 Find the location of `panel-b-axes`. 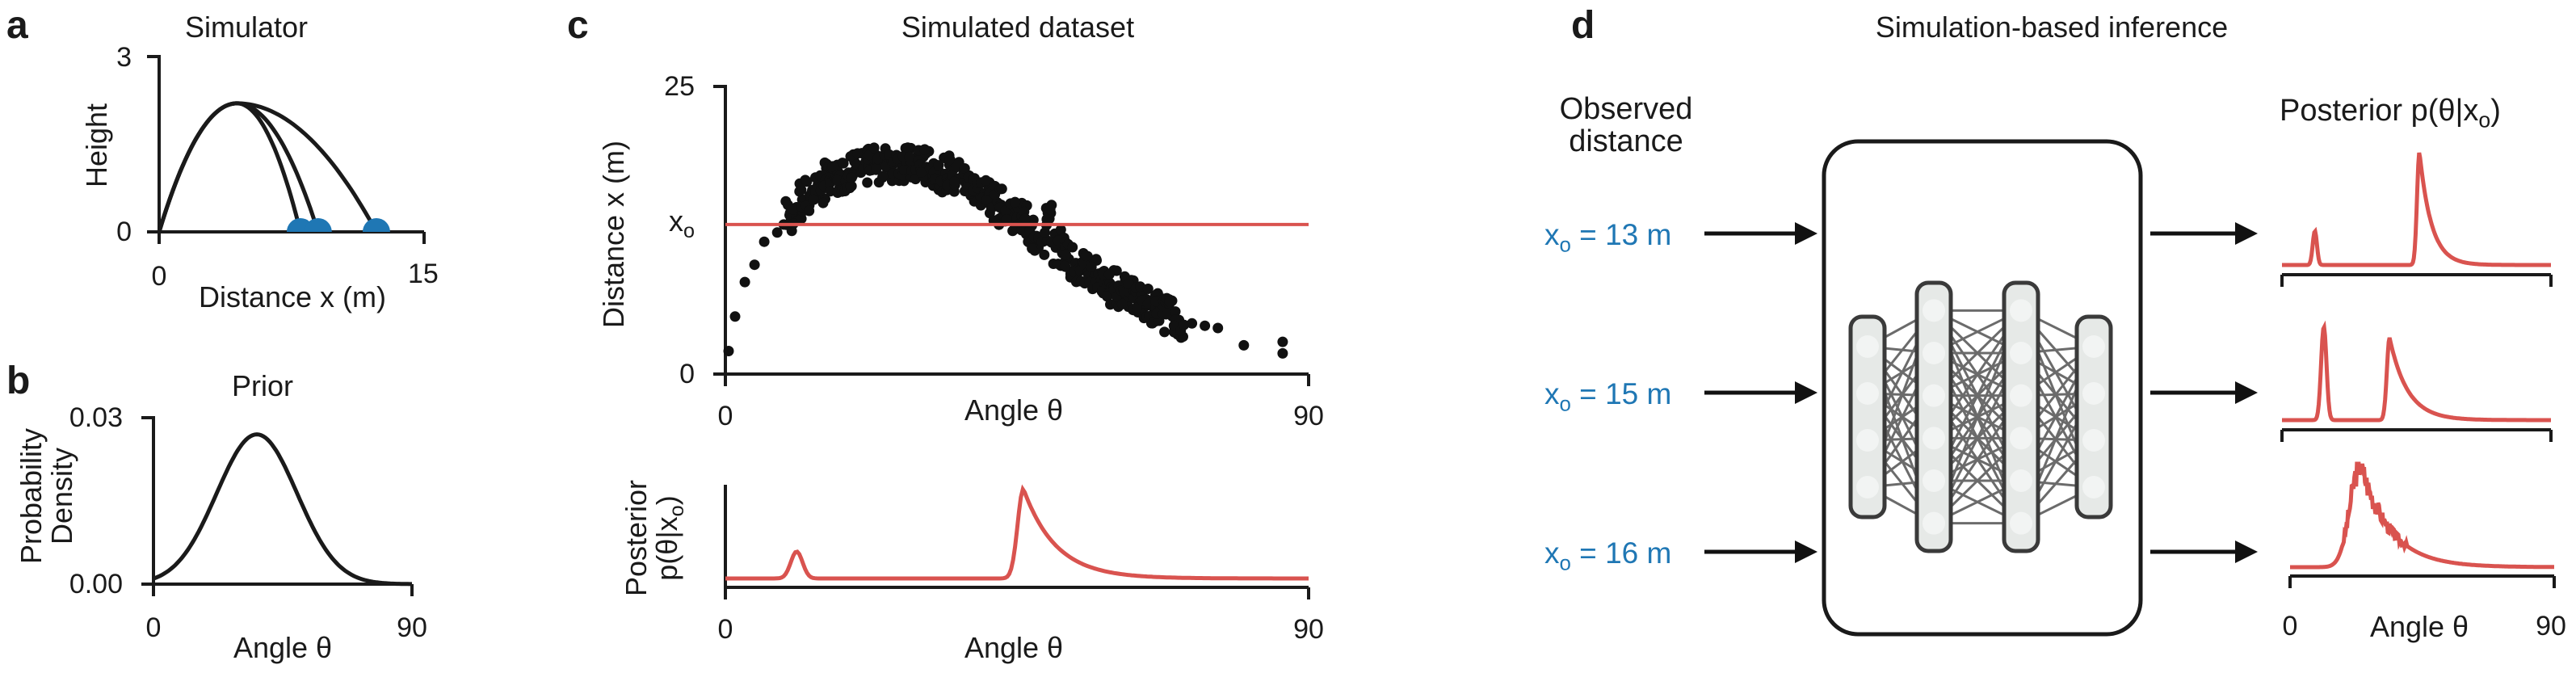

panel-b-axes is located at coordinates (277, 506).